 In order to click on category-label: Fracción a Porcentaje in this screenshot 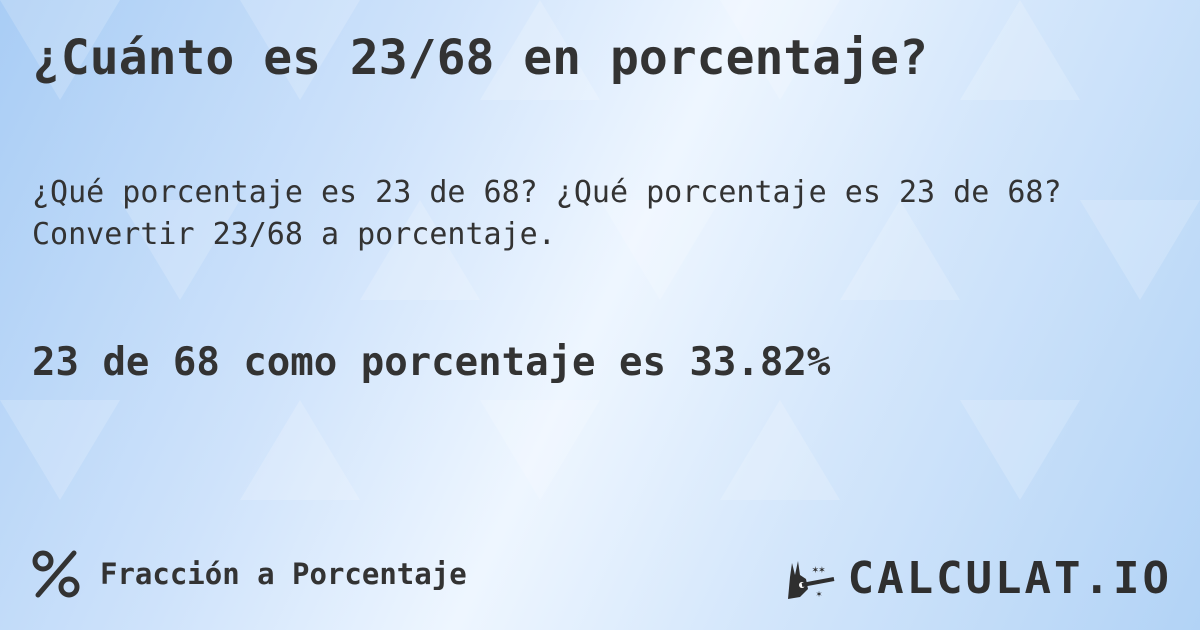, I will do `click(283, 574)`.